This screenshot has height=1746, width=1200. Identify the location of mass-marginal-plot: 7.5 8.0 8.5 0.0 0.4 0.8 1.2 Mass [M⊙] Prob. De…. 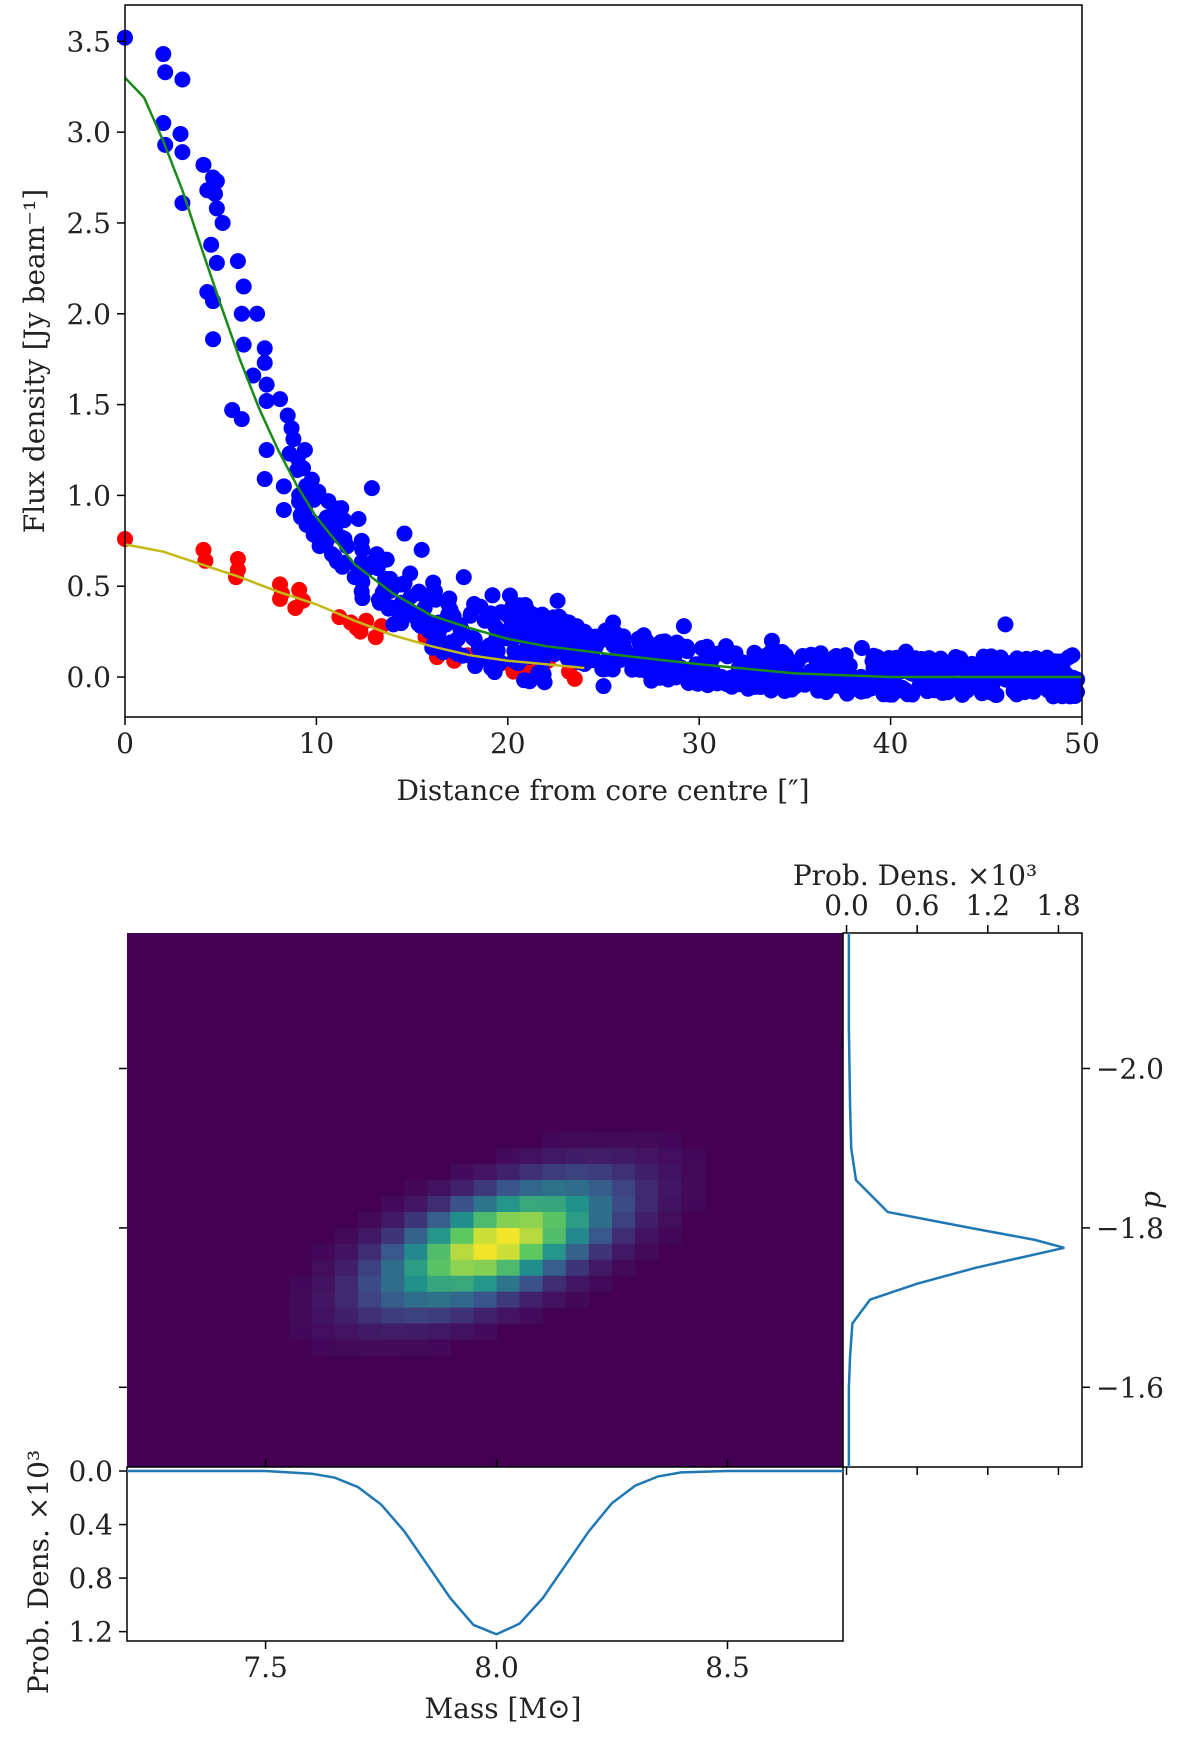
(433, 1587).